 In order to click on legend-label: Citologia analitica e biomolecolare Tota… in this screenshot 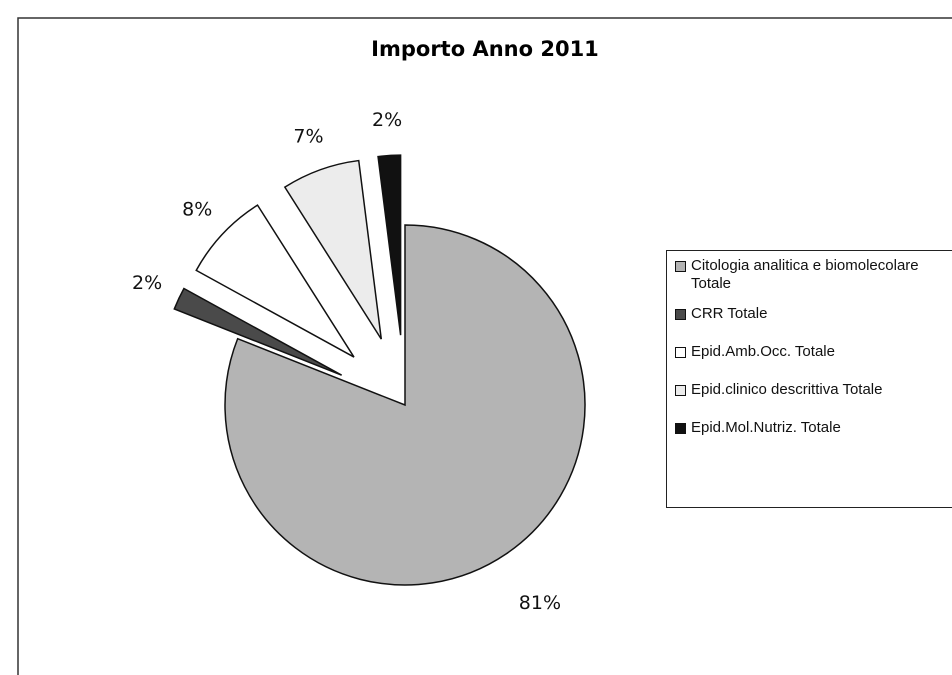, I will do `click(805, 274)`.